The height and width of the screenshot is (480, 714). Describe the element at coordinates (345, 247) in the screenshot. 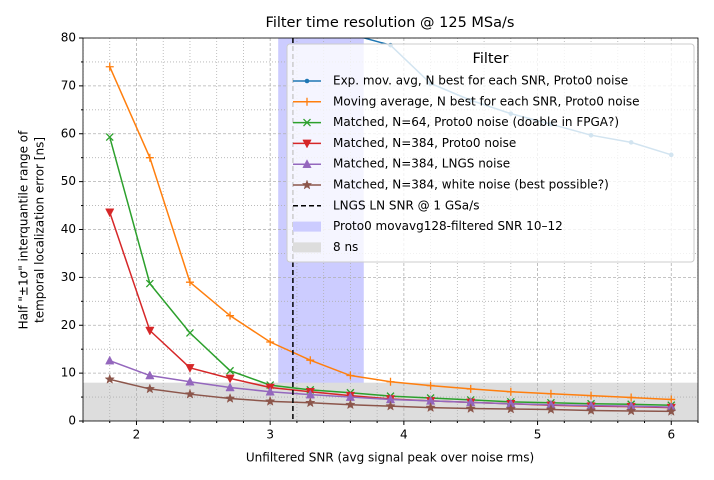

I see `legend-label: 8 ns` at that location.